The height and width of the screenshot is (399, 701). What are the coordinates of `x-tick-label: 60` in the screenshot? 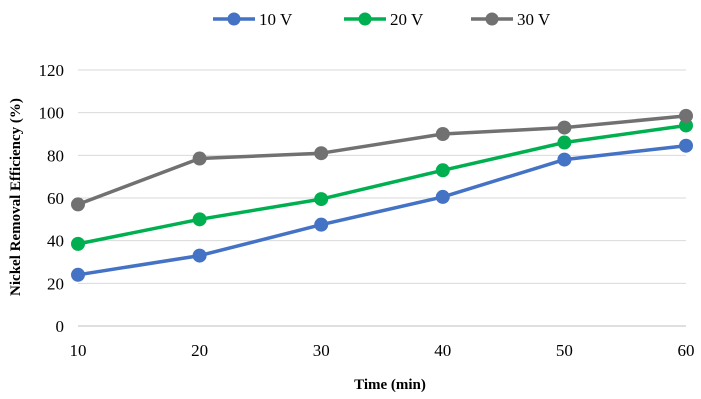 It's located at (686, 350).